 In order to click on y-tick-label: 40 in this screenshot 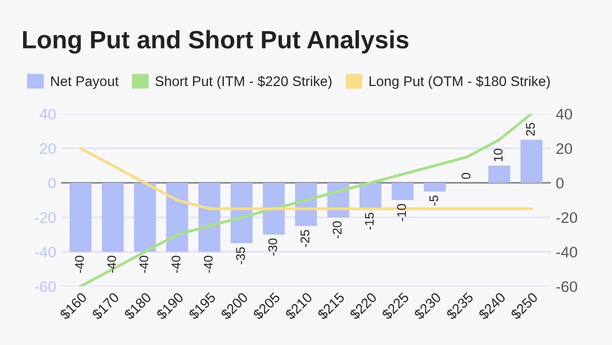, I will do `click(48, 114)`.